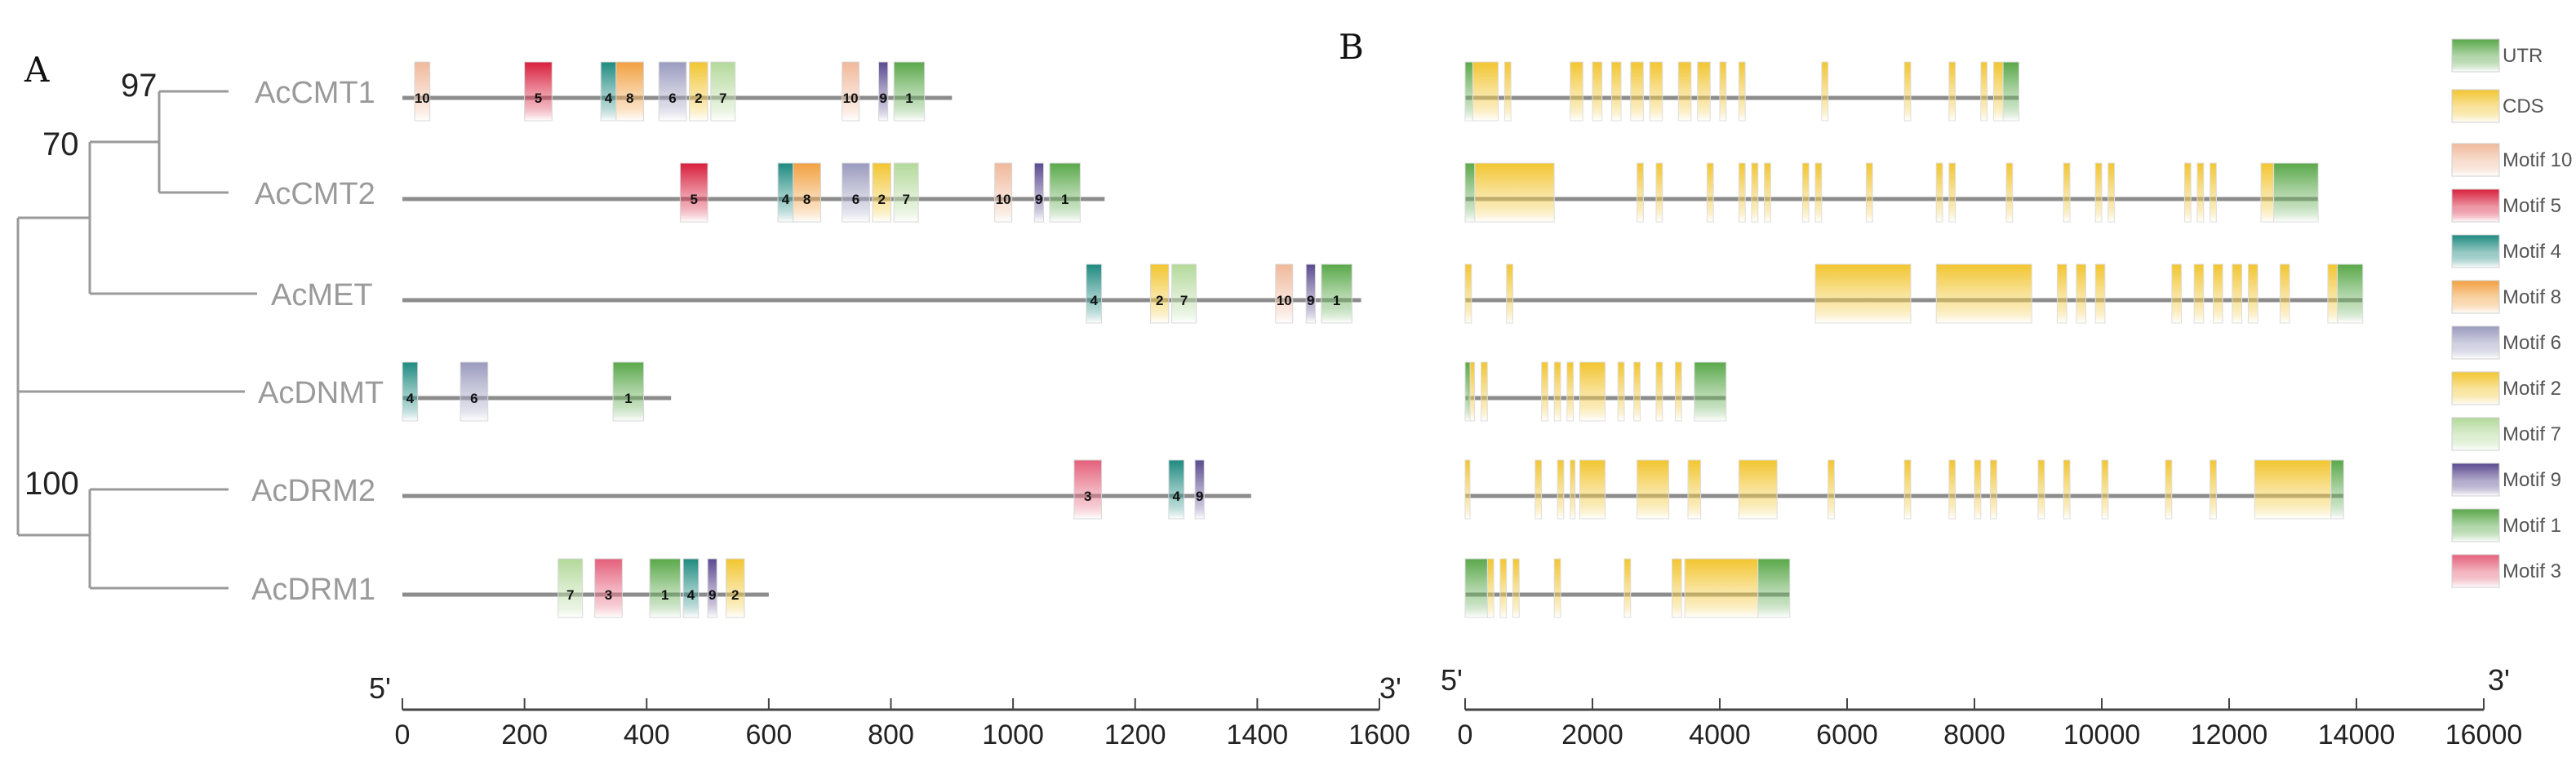 This screenshot has height=779, width=2576. I want to click on axis-b-tick-label: 6000, so click(1847, 734).